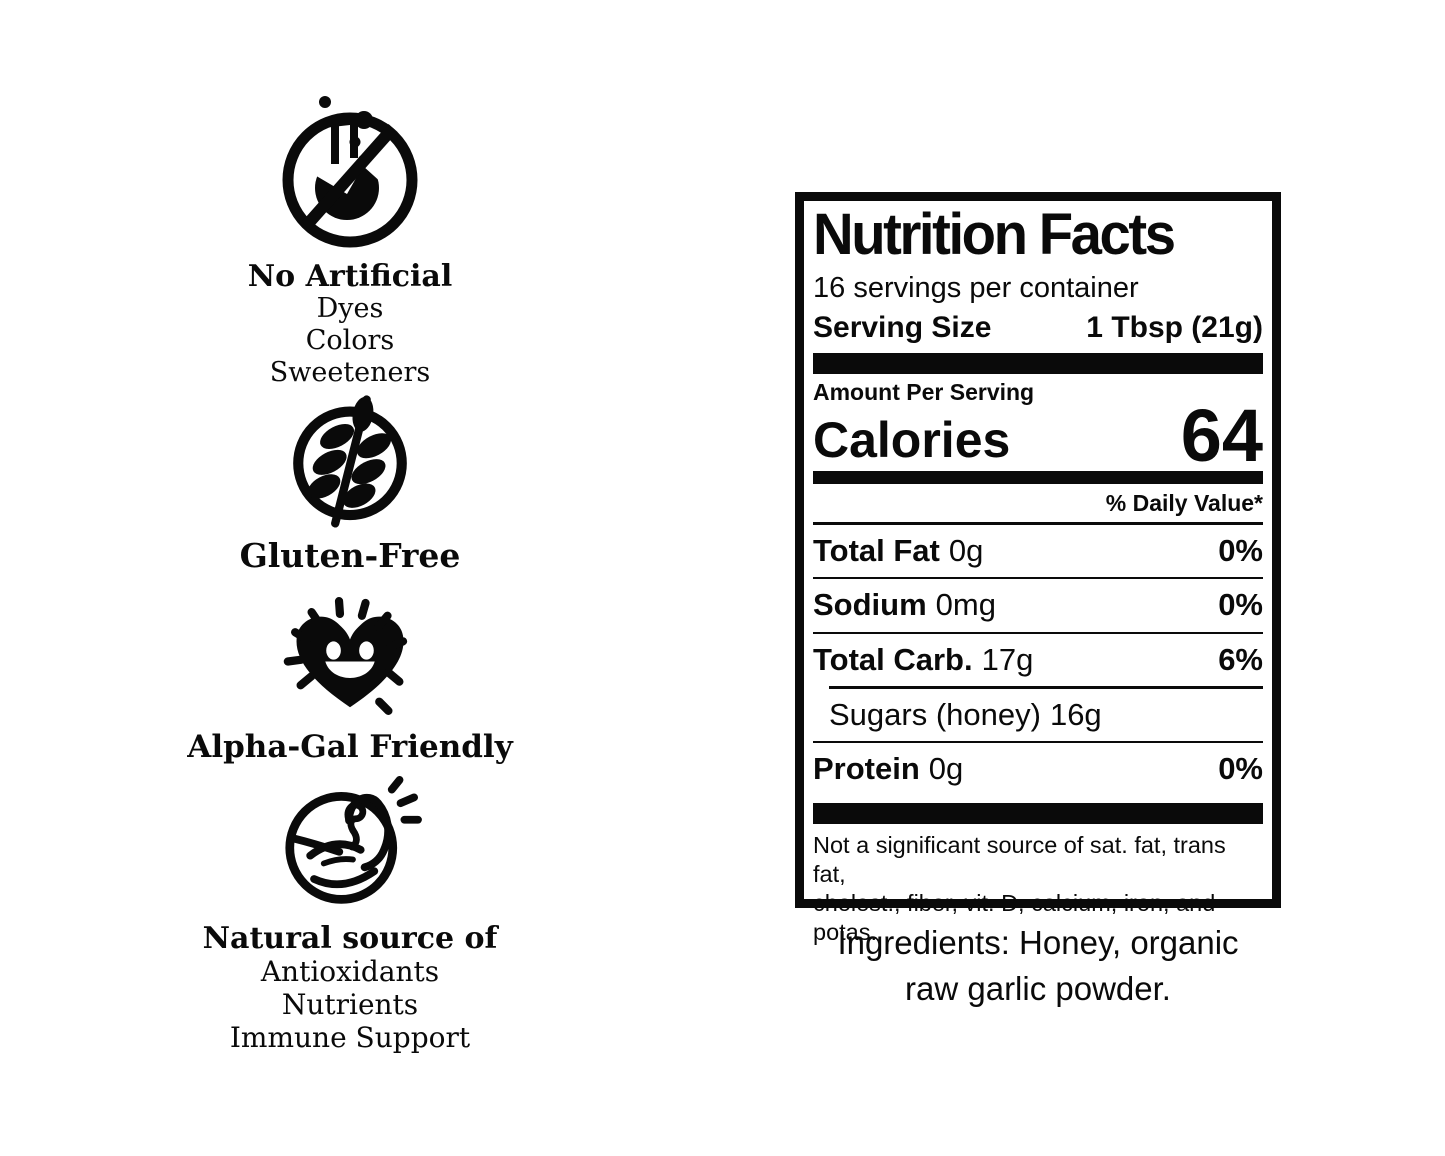 This screenshot has height=1156, width=1445. I want to click on serving-size-value: 1 Tbsp (21g), so click(1174, 327).